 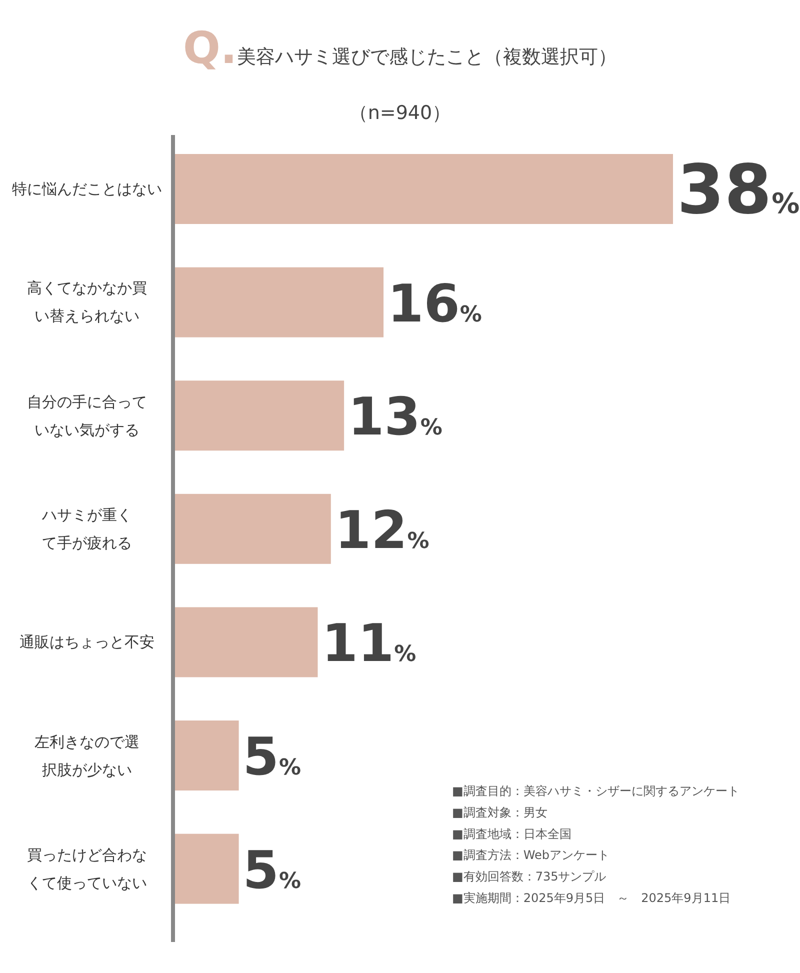 I want to click on annotation: ■調査方法：Webアンケート, so click(x=531, y=855).